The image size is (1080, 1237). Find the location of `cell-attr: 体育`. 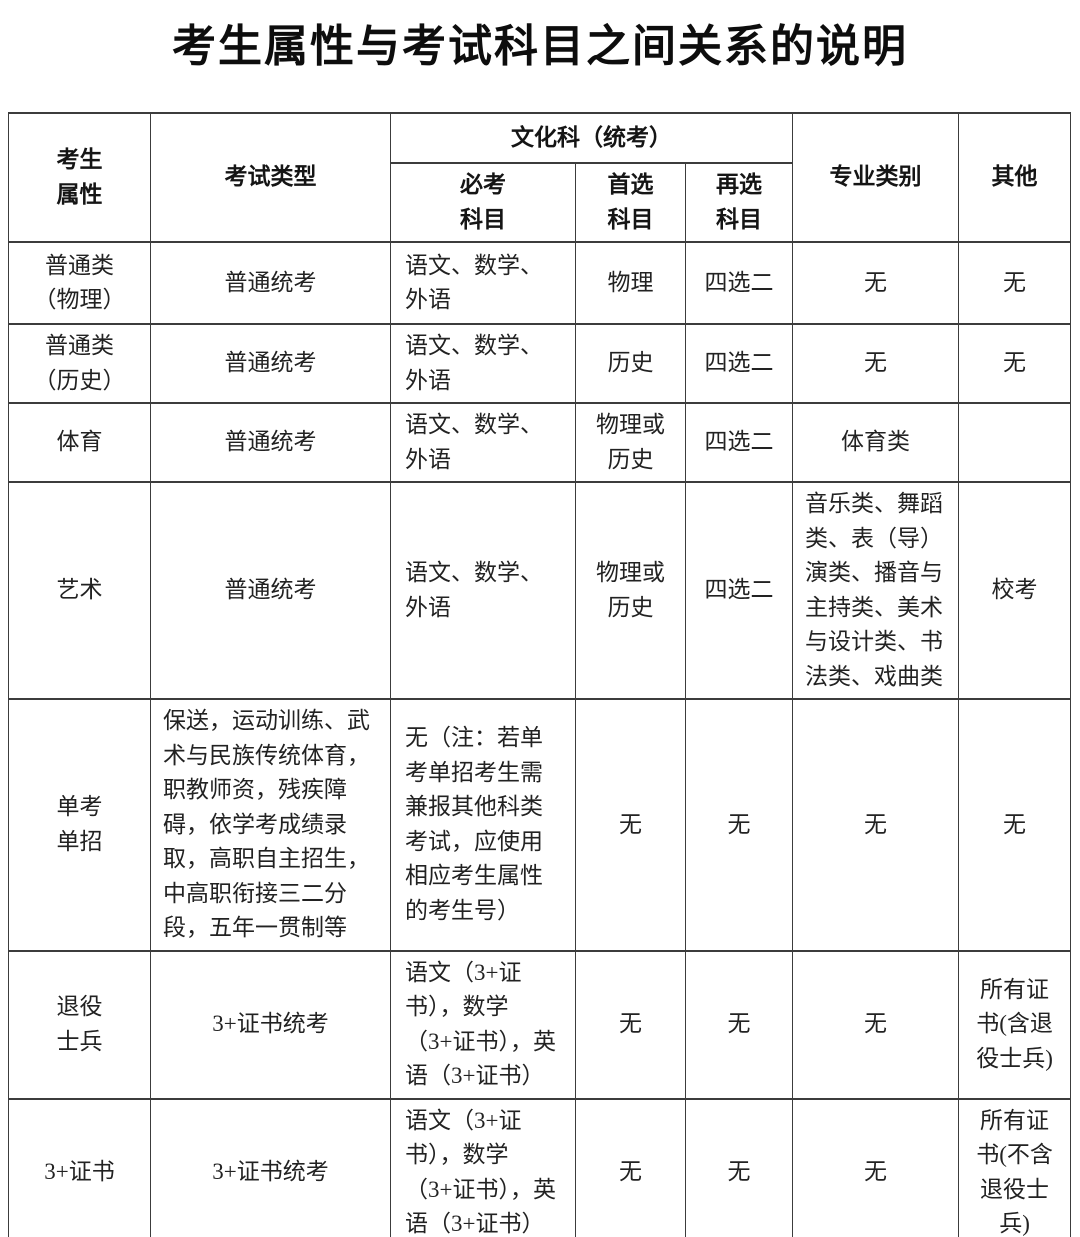

cell-attr: 体育 is located at coordinates (79, 442).